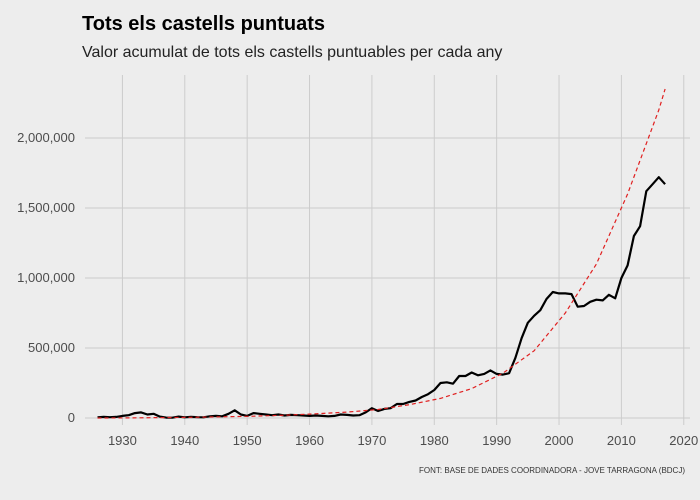 This screenshot has width=700, height=500. I want to click on x-tick-label: 1960, so click(309, 440).